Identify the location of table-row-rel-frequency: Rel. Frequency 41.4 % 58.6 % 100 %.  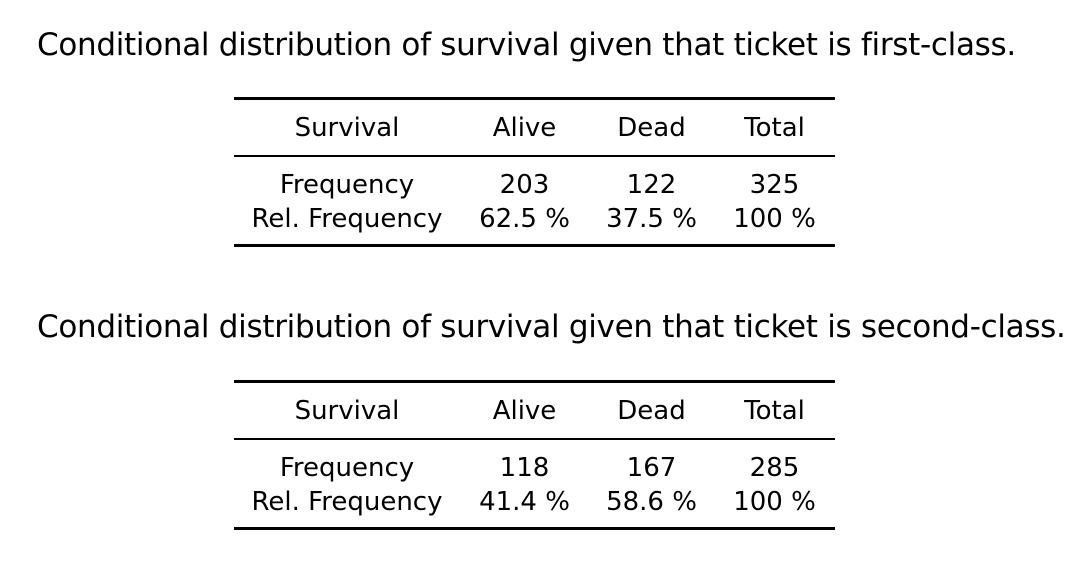
(534, 507).